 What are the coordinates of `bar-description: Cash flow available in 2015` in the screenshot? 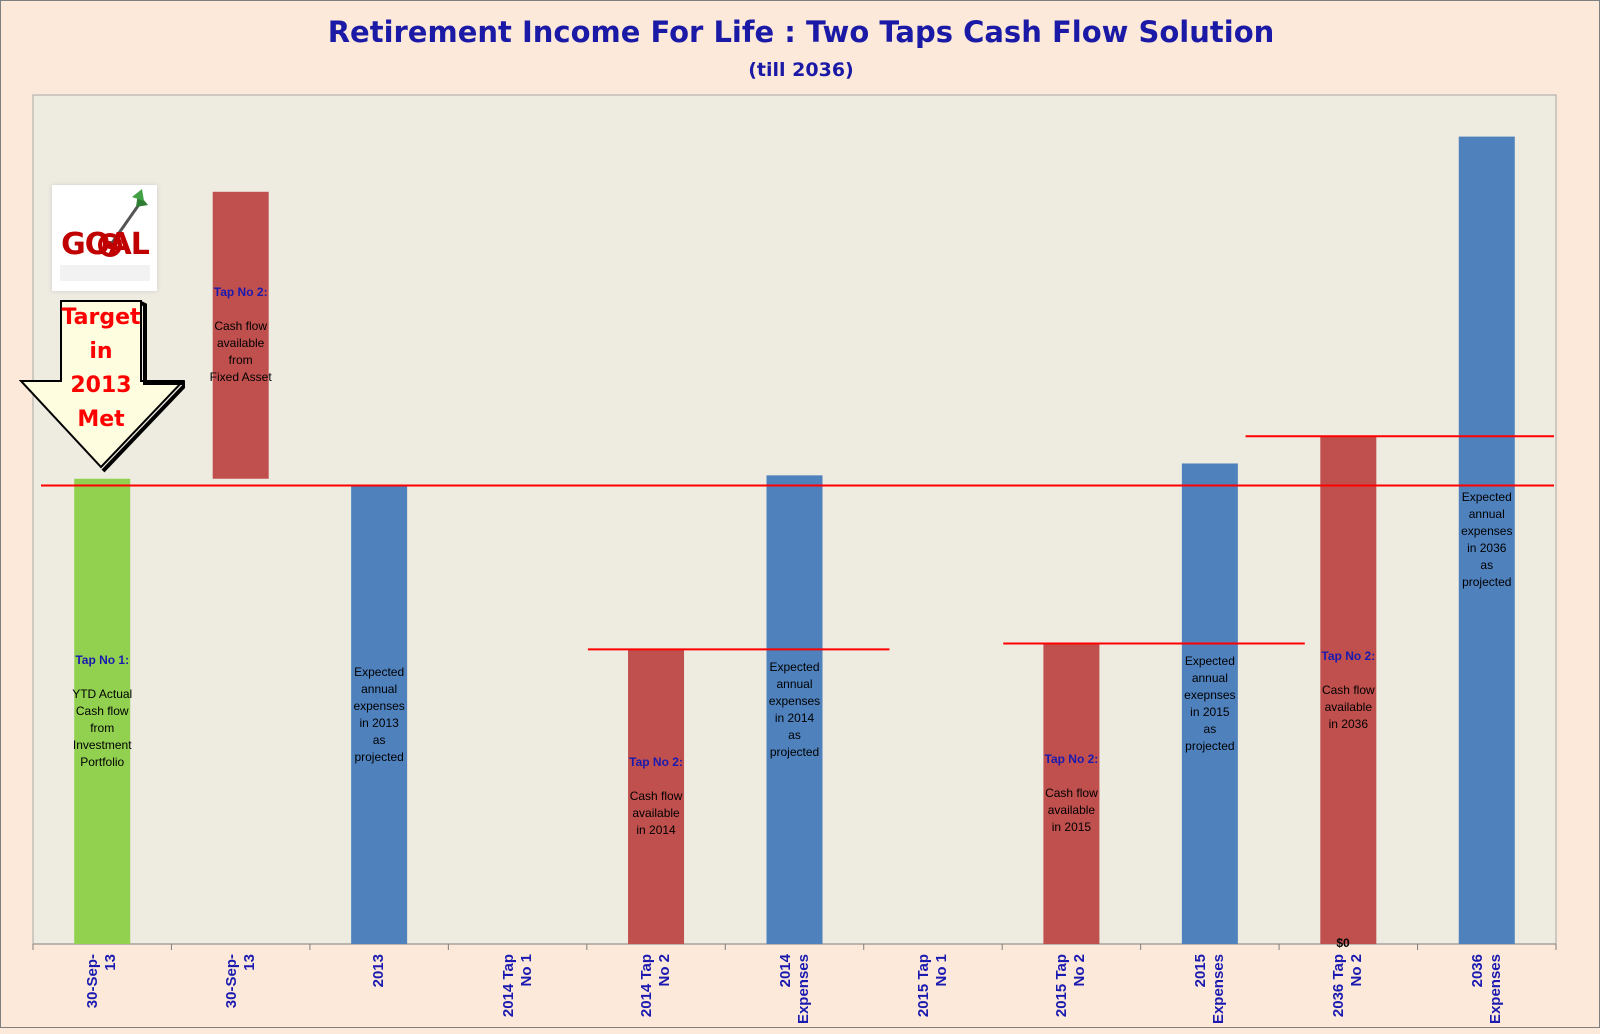 It's located at (1071, 810).